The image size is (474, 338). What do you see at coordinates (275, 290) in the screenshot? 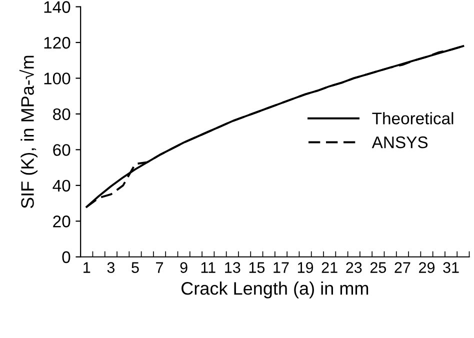
I see `x-axis-title: Crack Length (a) in mm` at bounding box center [275, 290].